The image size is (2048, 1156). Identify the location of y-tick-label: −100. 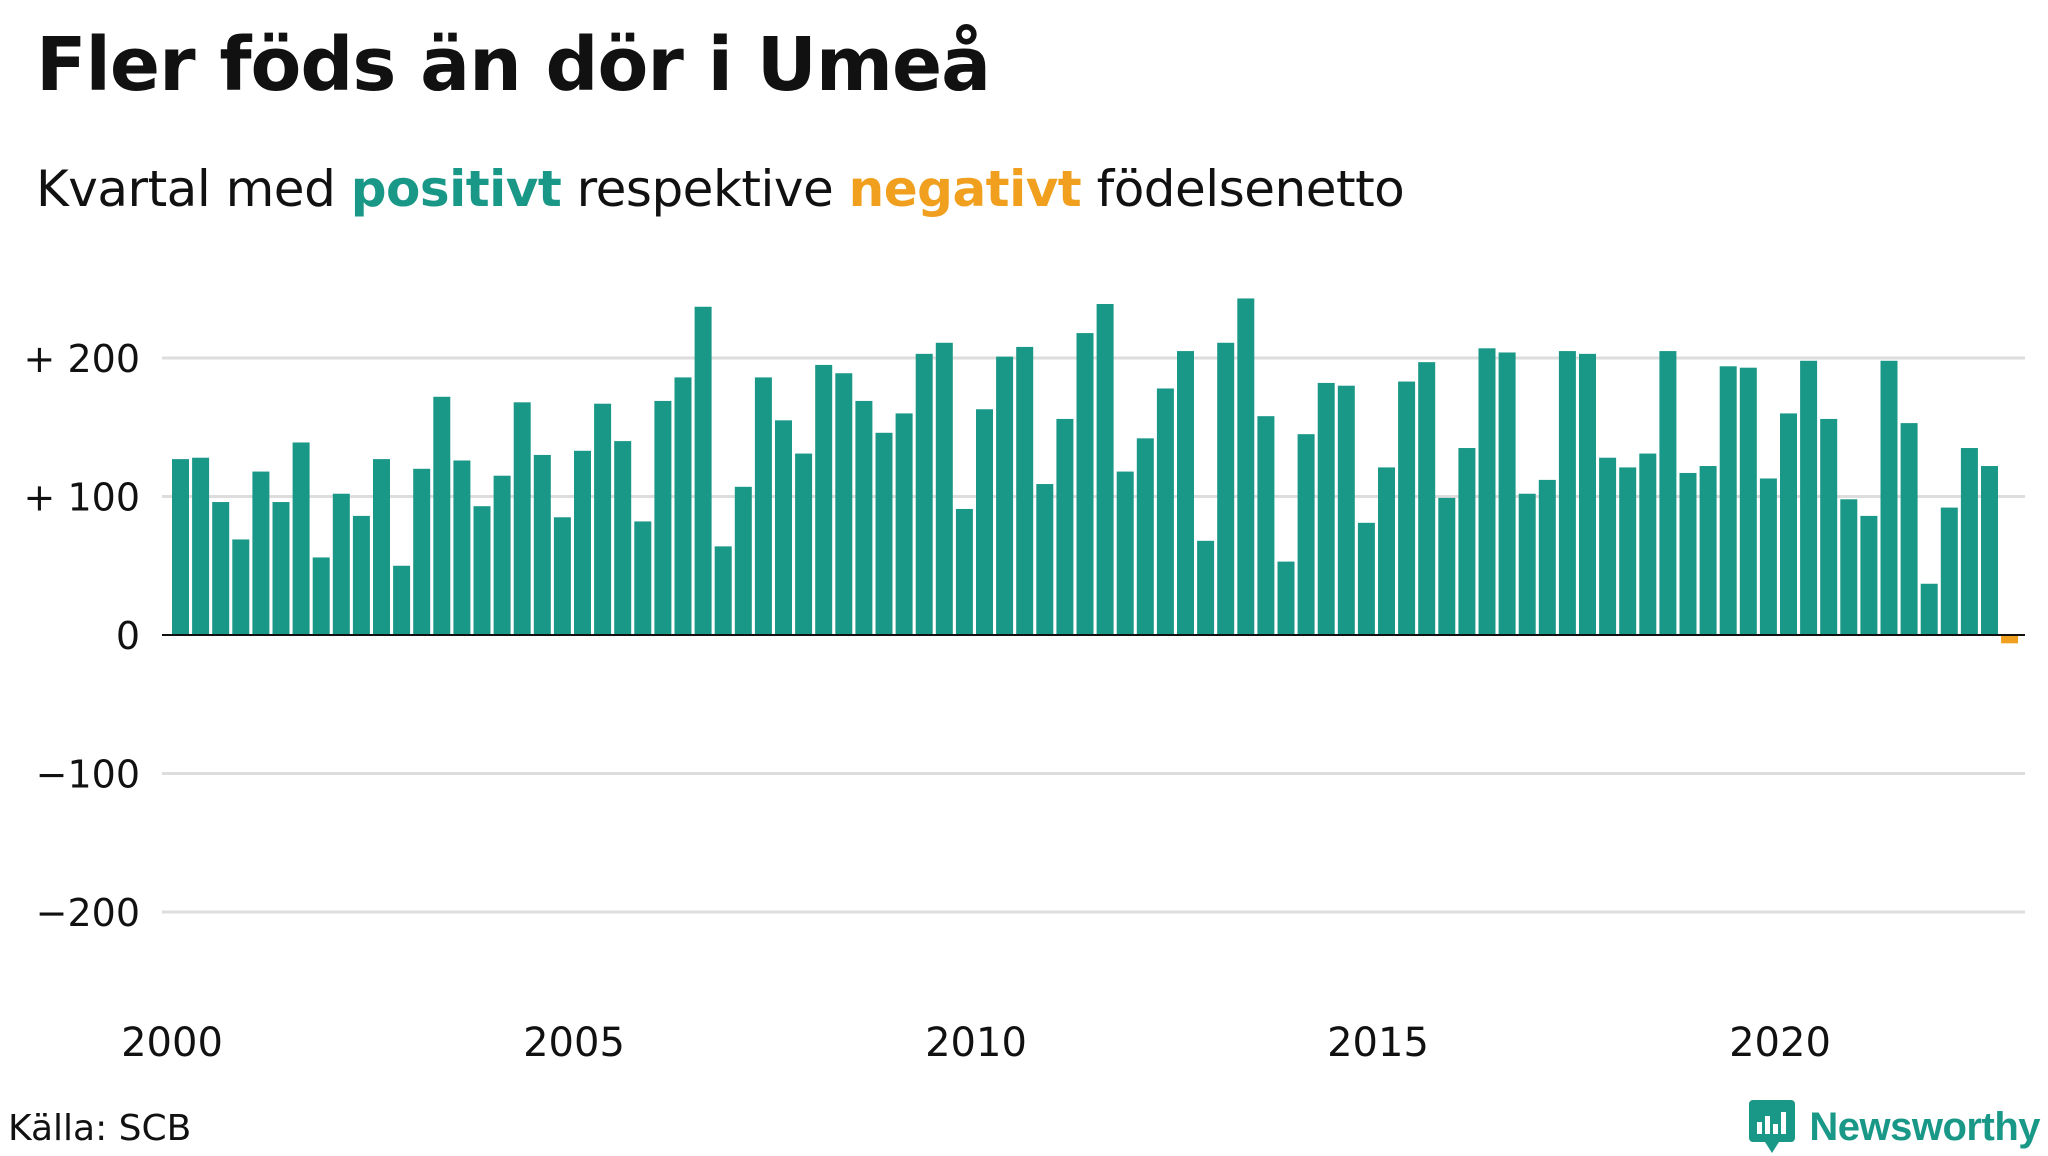
(88, 775).